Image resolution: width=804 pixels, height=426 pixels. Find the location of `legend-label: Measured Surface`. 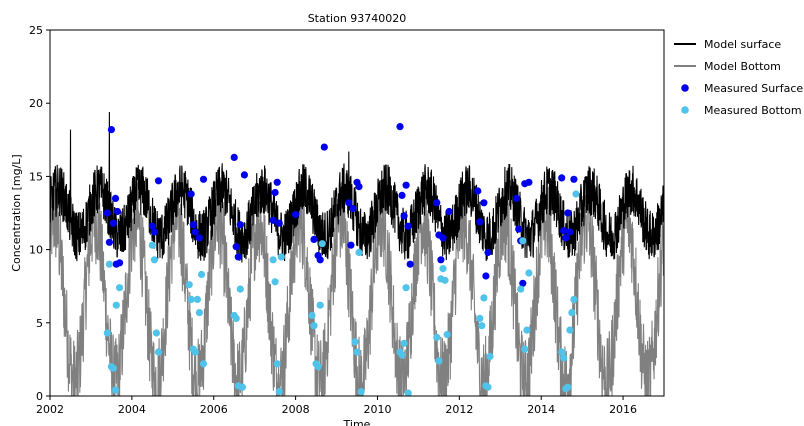

legend-label: Measured Surface is located at coordinates (753, 88).